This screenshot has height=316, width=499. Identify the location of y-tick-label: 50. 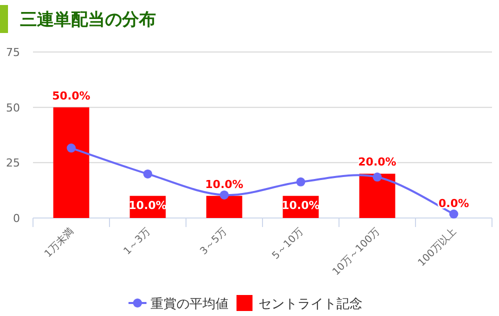
(13, 107).